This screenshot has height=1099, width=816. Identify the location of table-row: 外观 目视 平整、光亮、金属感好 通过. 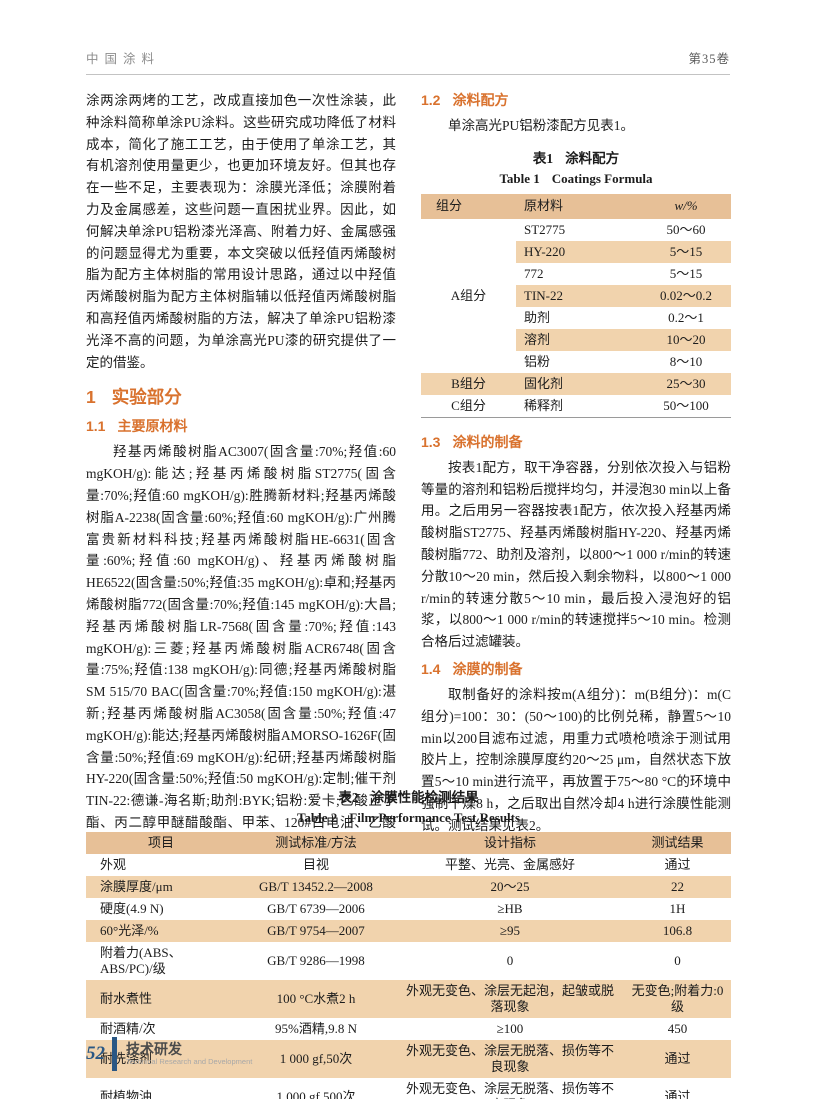
(408, 865).